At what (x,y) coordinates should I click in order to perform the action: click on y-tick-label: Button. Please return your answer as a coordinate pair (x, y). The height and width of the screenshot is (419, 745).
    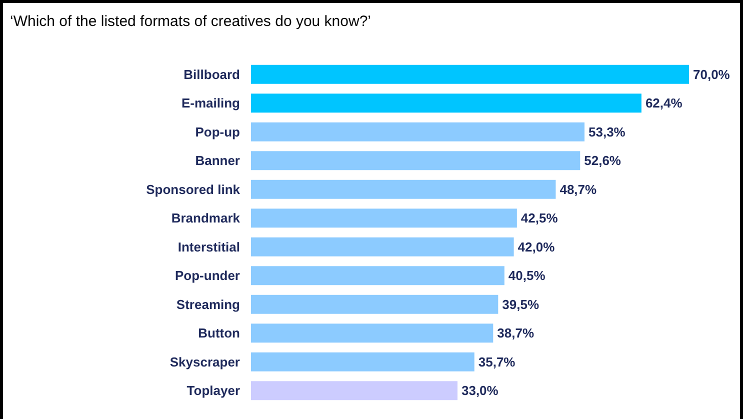
    Looking at the image, I should click on (219, 333).